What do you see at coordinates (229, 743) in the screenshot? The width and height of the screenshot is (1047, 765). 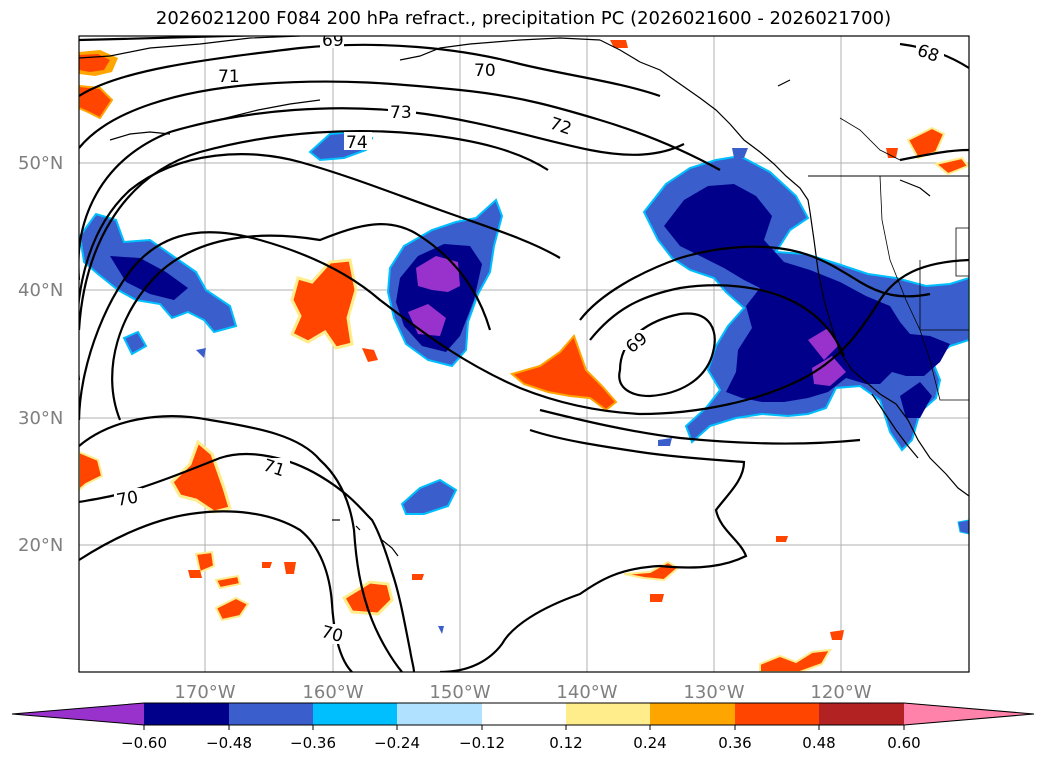 I see `colorbar-tick-label: −0.48` at bounding box center [229, 743].